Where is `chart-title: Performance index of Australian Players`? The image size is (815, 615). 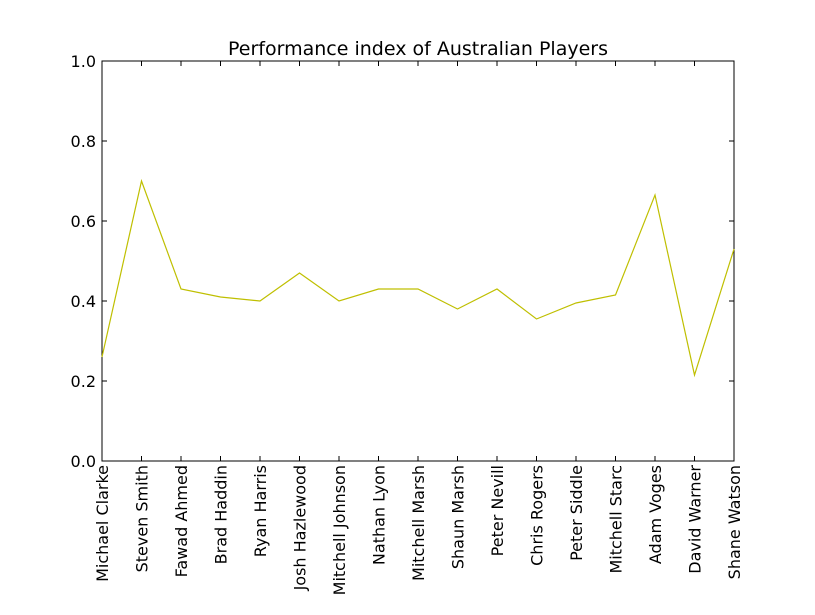
chart-title: Performance index of Australian Players is located at coordinates (418, 49).